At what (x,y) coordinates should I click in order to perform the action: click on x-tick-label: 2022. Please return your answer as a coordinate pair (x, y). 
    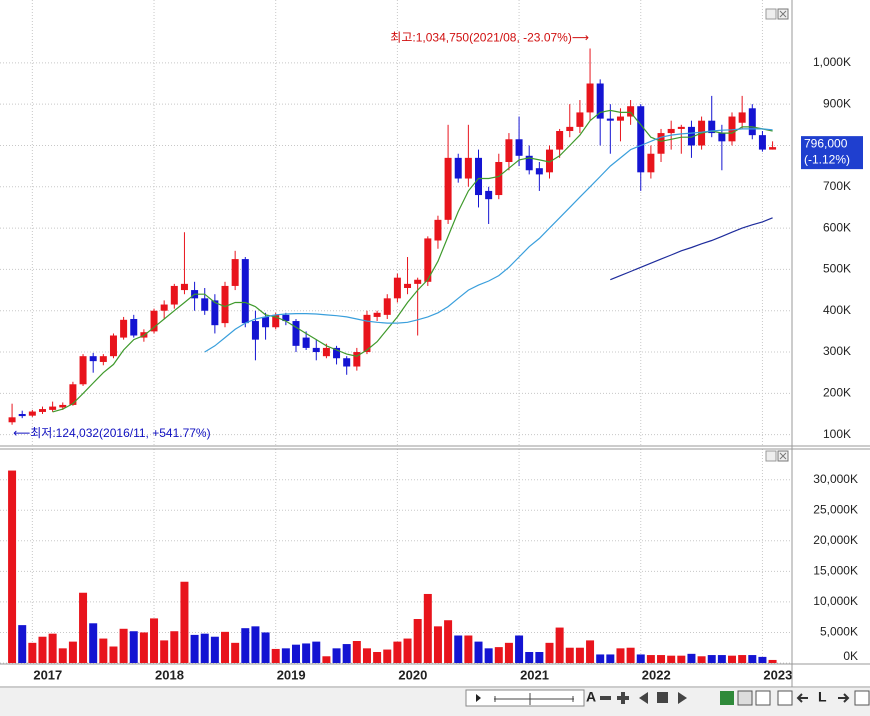
    Looking at the image, I should click on (656, 674).